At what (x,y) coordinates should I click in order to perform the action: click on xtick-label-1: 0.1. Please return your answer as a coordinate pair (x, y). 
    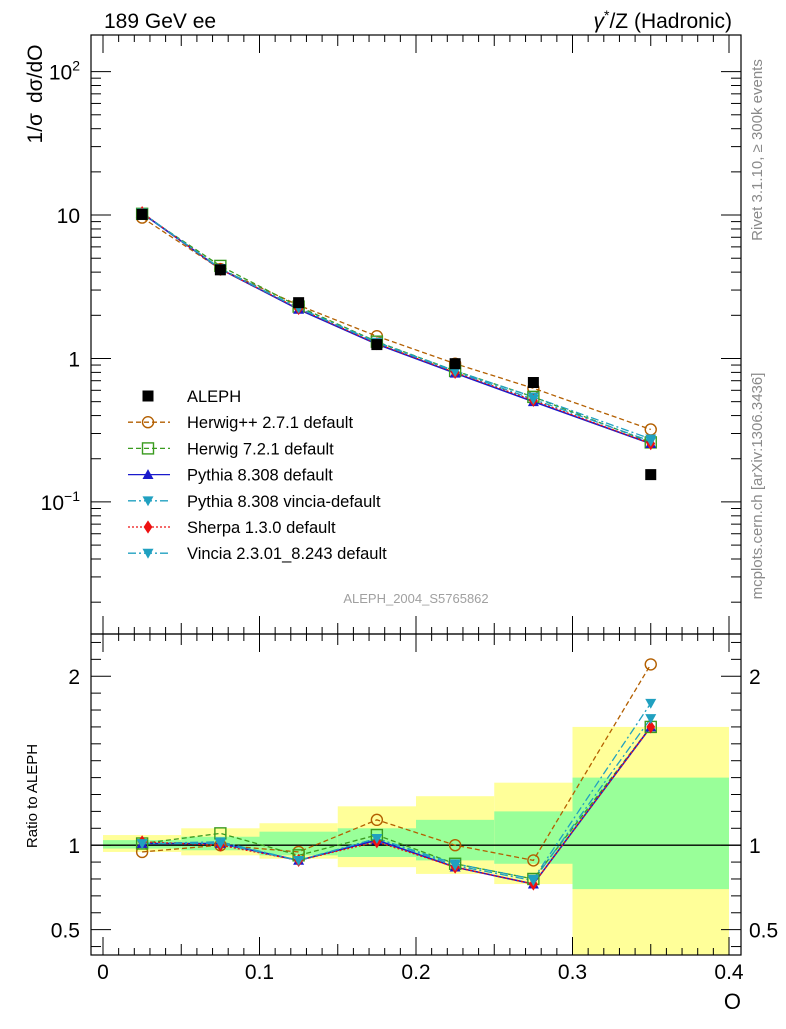
    Looking at the image, I should click on (259, 972).